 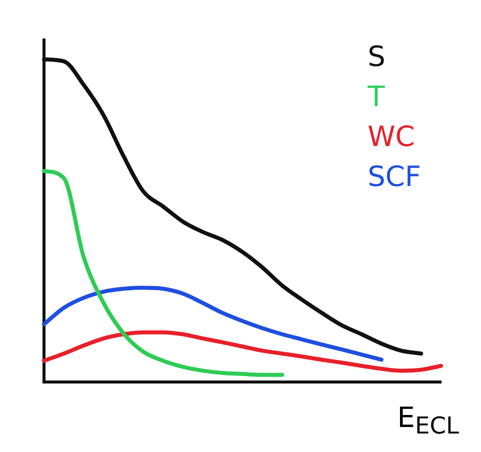 I want to click on text: WC, so click(x=392, y=137).